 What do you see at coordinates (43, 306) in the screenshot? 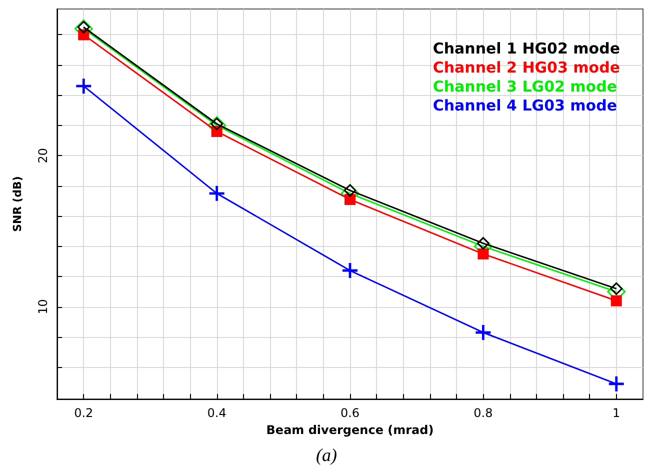
I see `y-tick-label: 10` at bounding box center [43, 306].